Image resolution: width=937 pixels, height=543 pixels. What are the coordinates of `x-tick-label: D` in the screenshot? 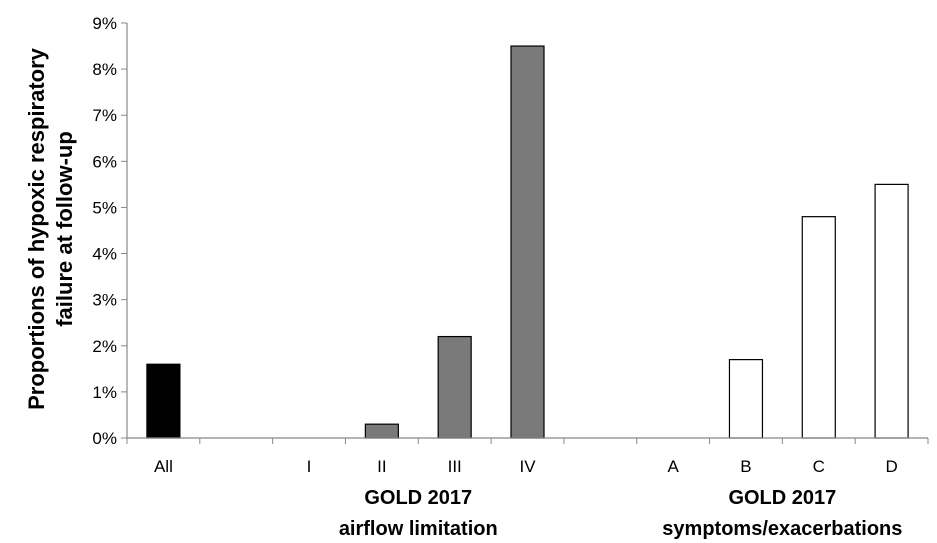 It's located at (891, 466).